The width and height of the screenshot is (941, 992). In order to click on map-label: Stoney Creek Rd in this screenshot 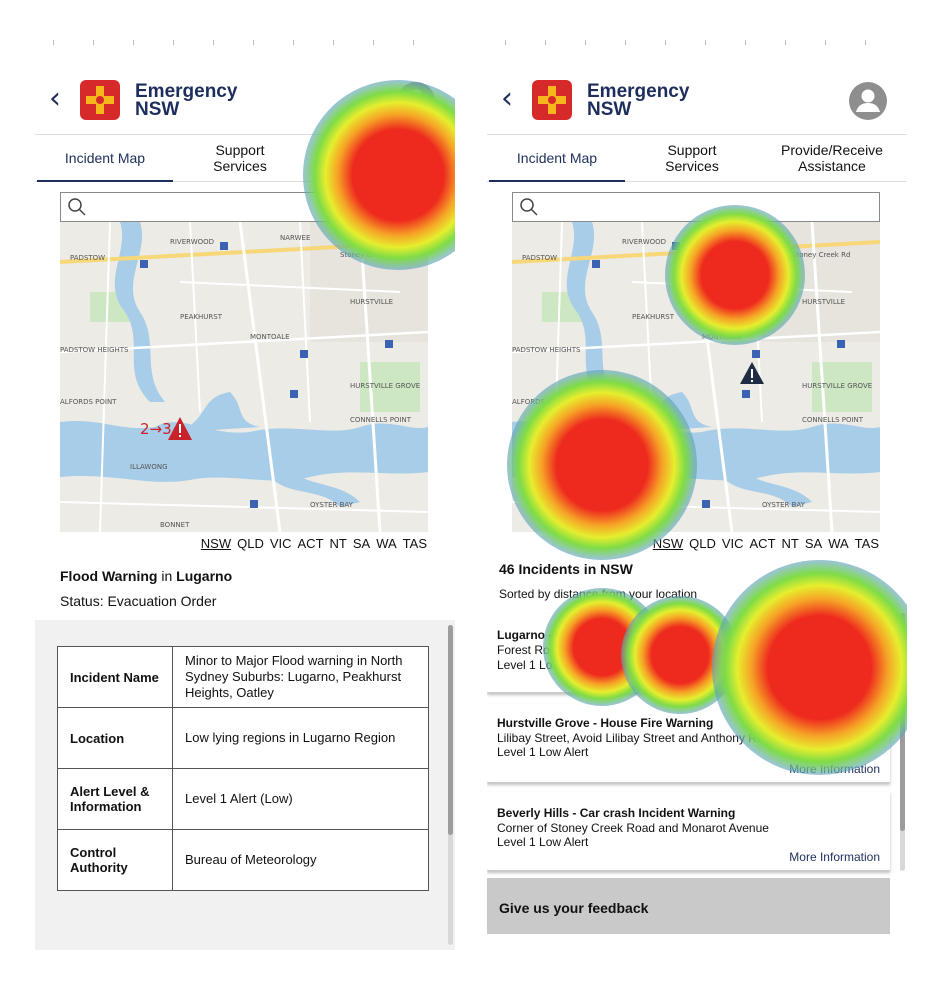, I will do `click(369, 255)`.